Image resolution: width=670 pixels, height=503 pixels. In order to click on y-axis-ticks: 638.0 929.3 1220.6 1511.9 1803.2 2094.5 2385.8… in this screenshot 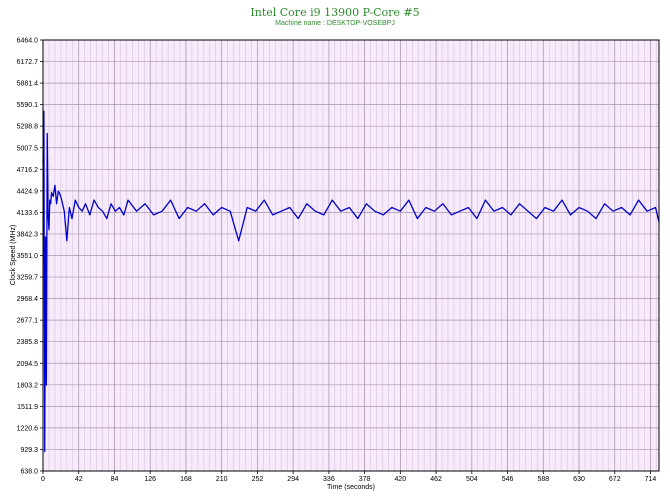, I will do `click(30, 257)`.